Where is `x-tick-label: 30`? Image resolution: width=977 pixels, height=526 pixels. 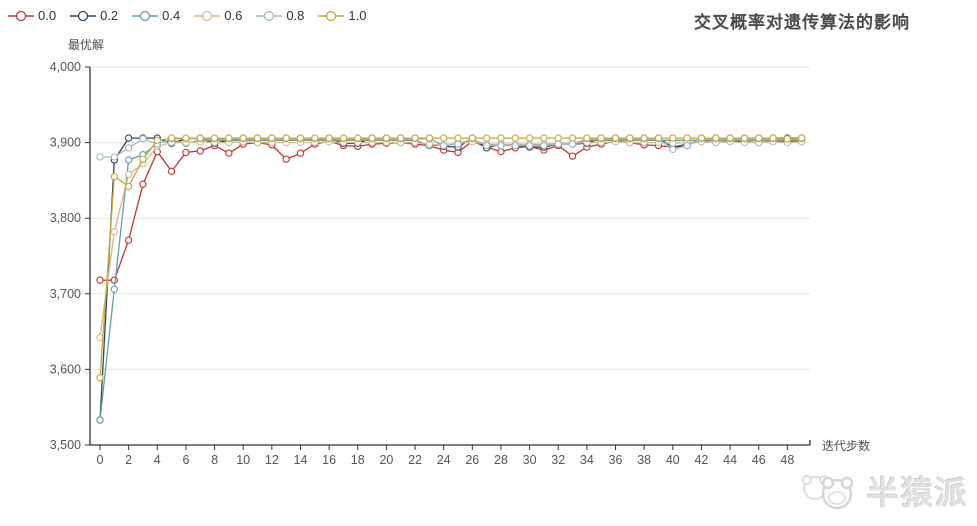
x-tick-label: 30 is located at coordinates (530, 460).